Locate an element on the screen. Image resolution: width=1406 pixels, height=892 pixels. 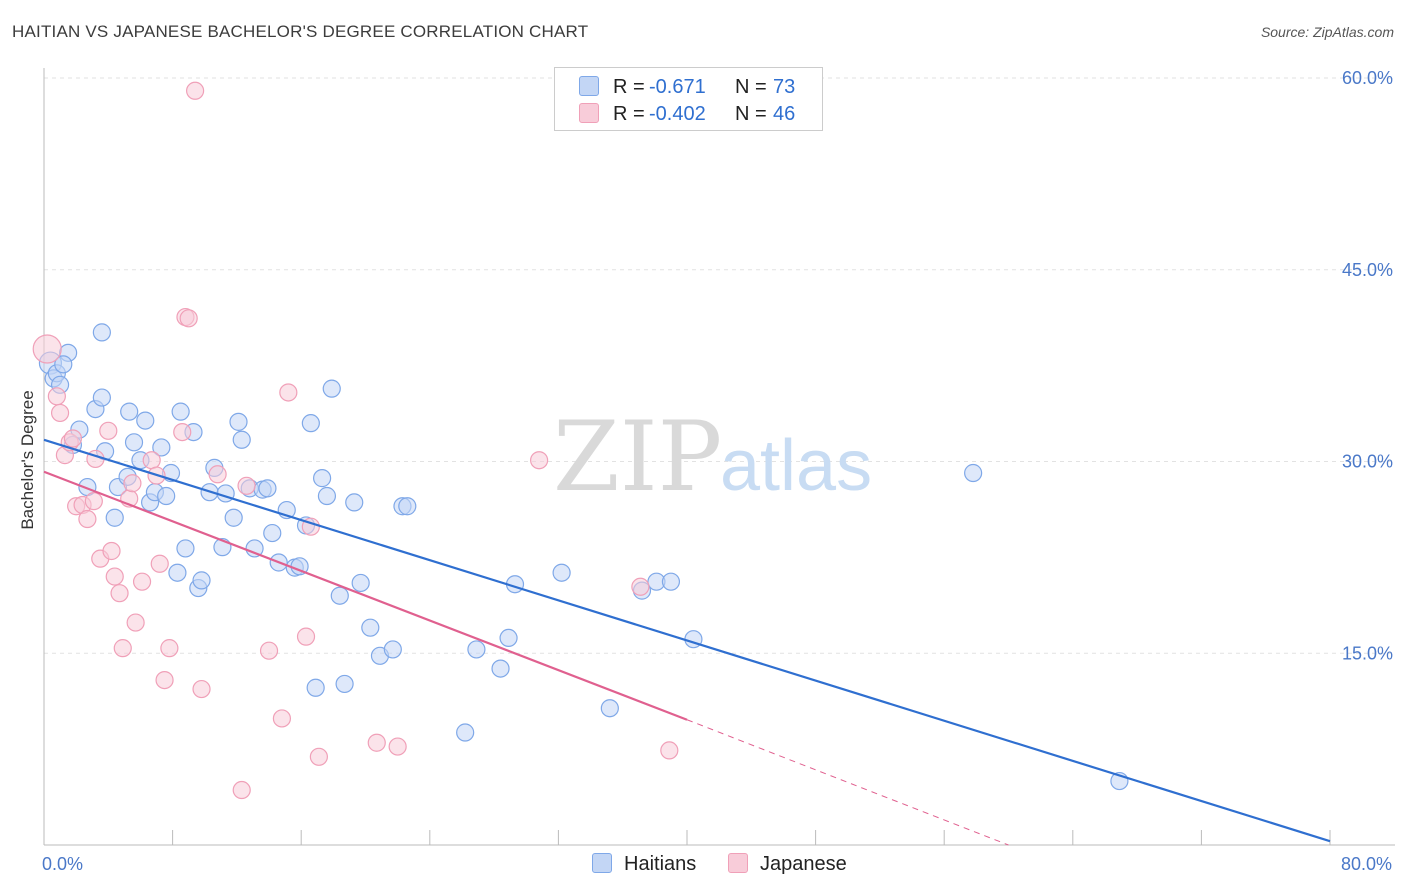
watermark: ZIP atlas is located at coordinates (712, 457).